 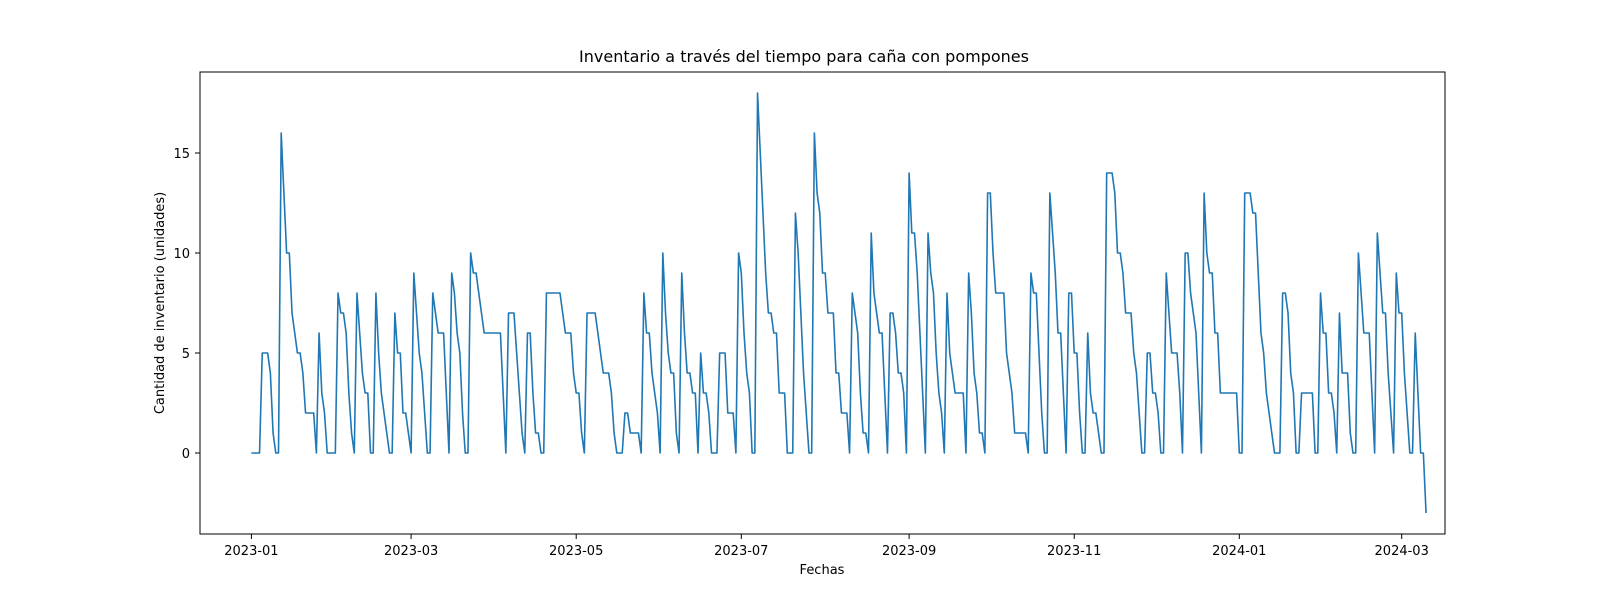 What do you see at coordinates (411, 551) in the screenshot?
I see `x-tick-label: 2023-03` at bounding box center [411, 551].